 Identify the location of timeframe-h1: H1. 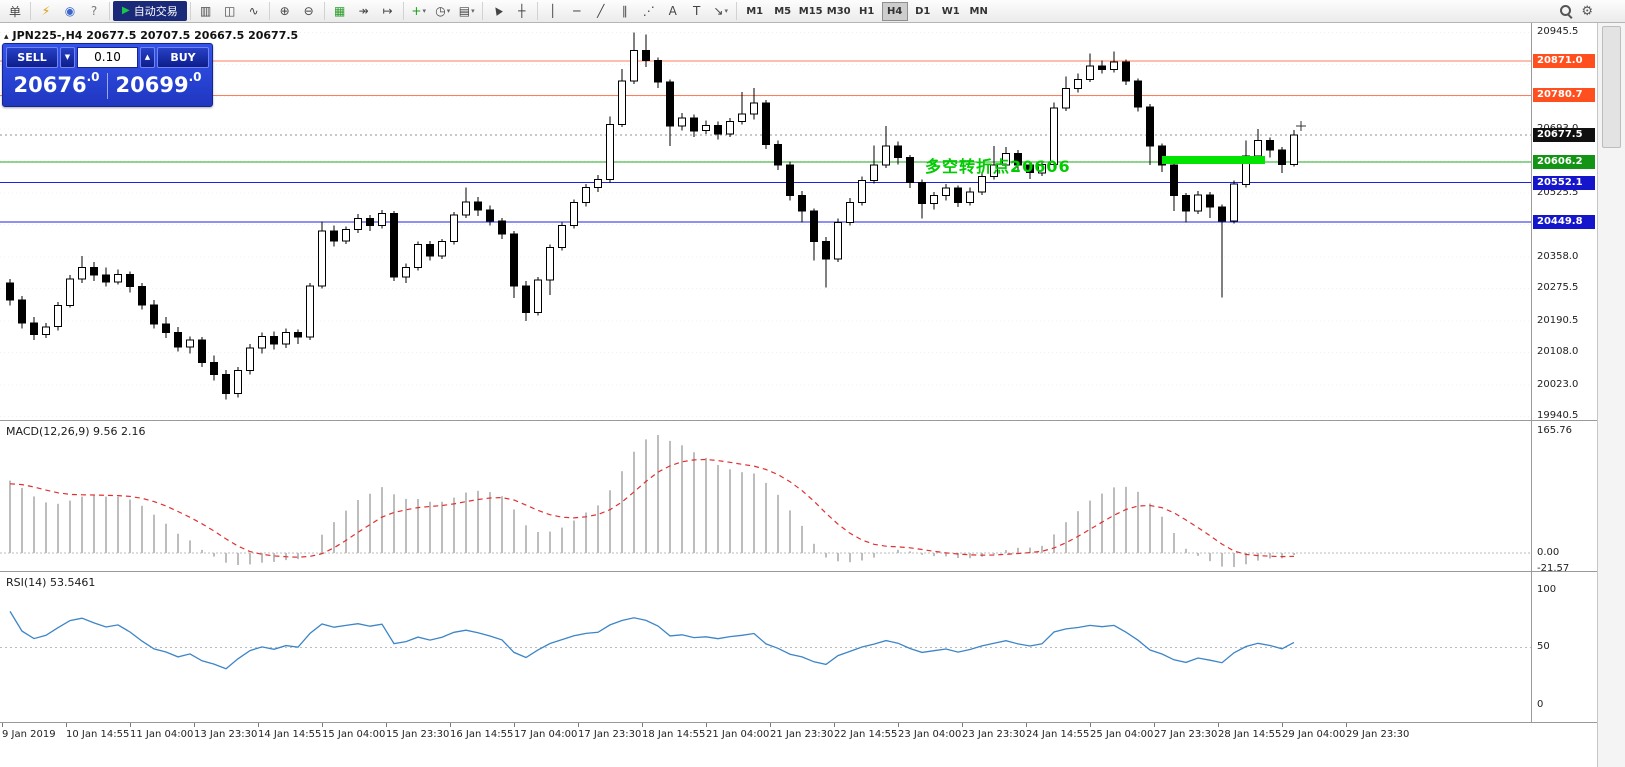
(867, 11).